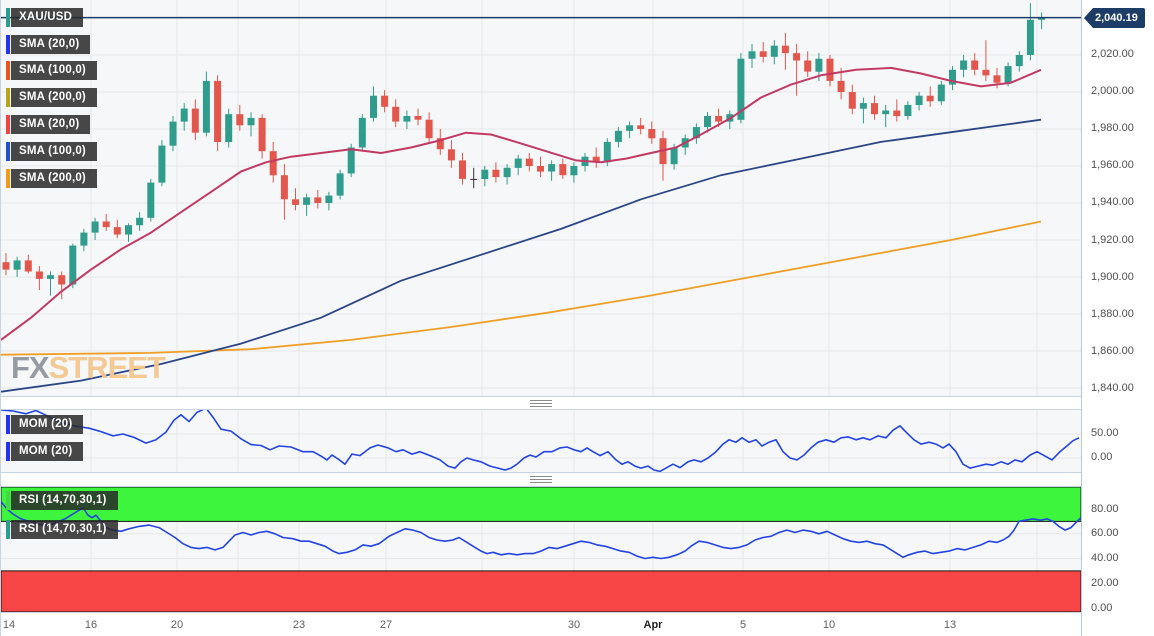 This screenshot has width=1154, height=636. Describe the element at coordinates (1112, 128) in the screenshot. I see `axis-tick-label: 1,980.00` at that location.